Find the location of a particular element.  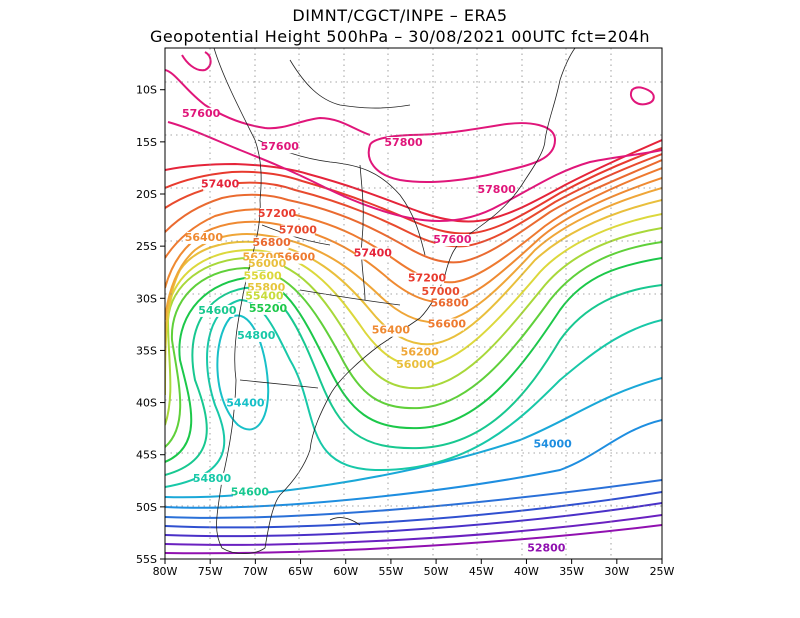

lat-tick-label: 30S is located at coordinates (146, 298).